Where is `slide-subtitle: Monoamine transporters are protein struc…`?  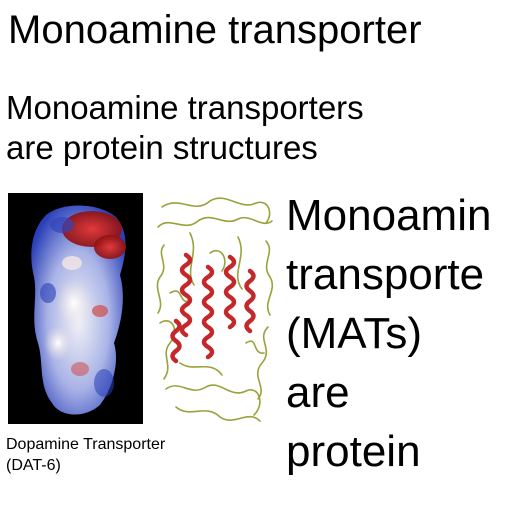
slide-subtitle: Monoamine transporters are protein struc… is located at coordinates (185, 128).